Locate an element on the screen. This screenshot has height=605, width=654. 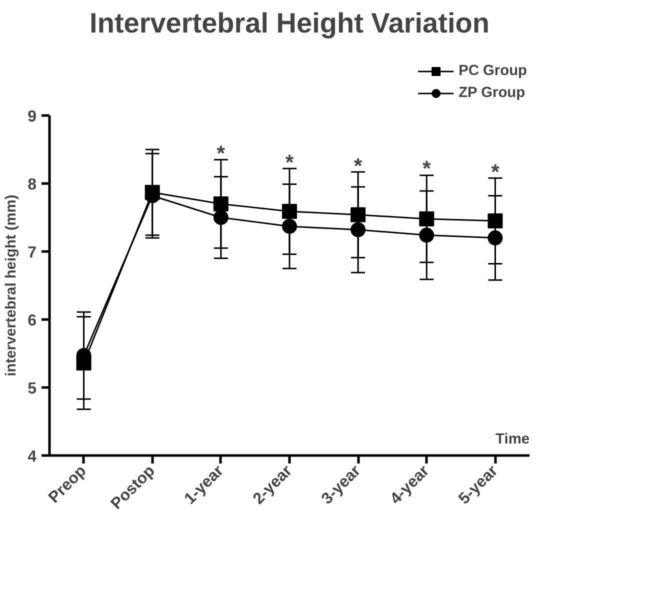
y-tick-label: 6 is located at coordinates (32, 321).